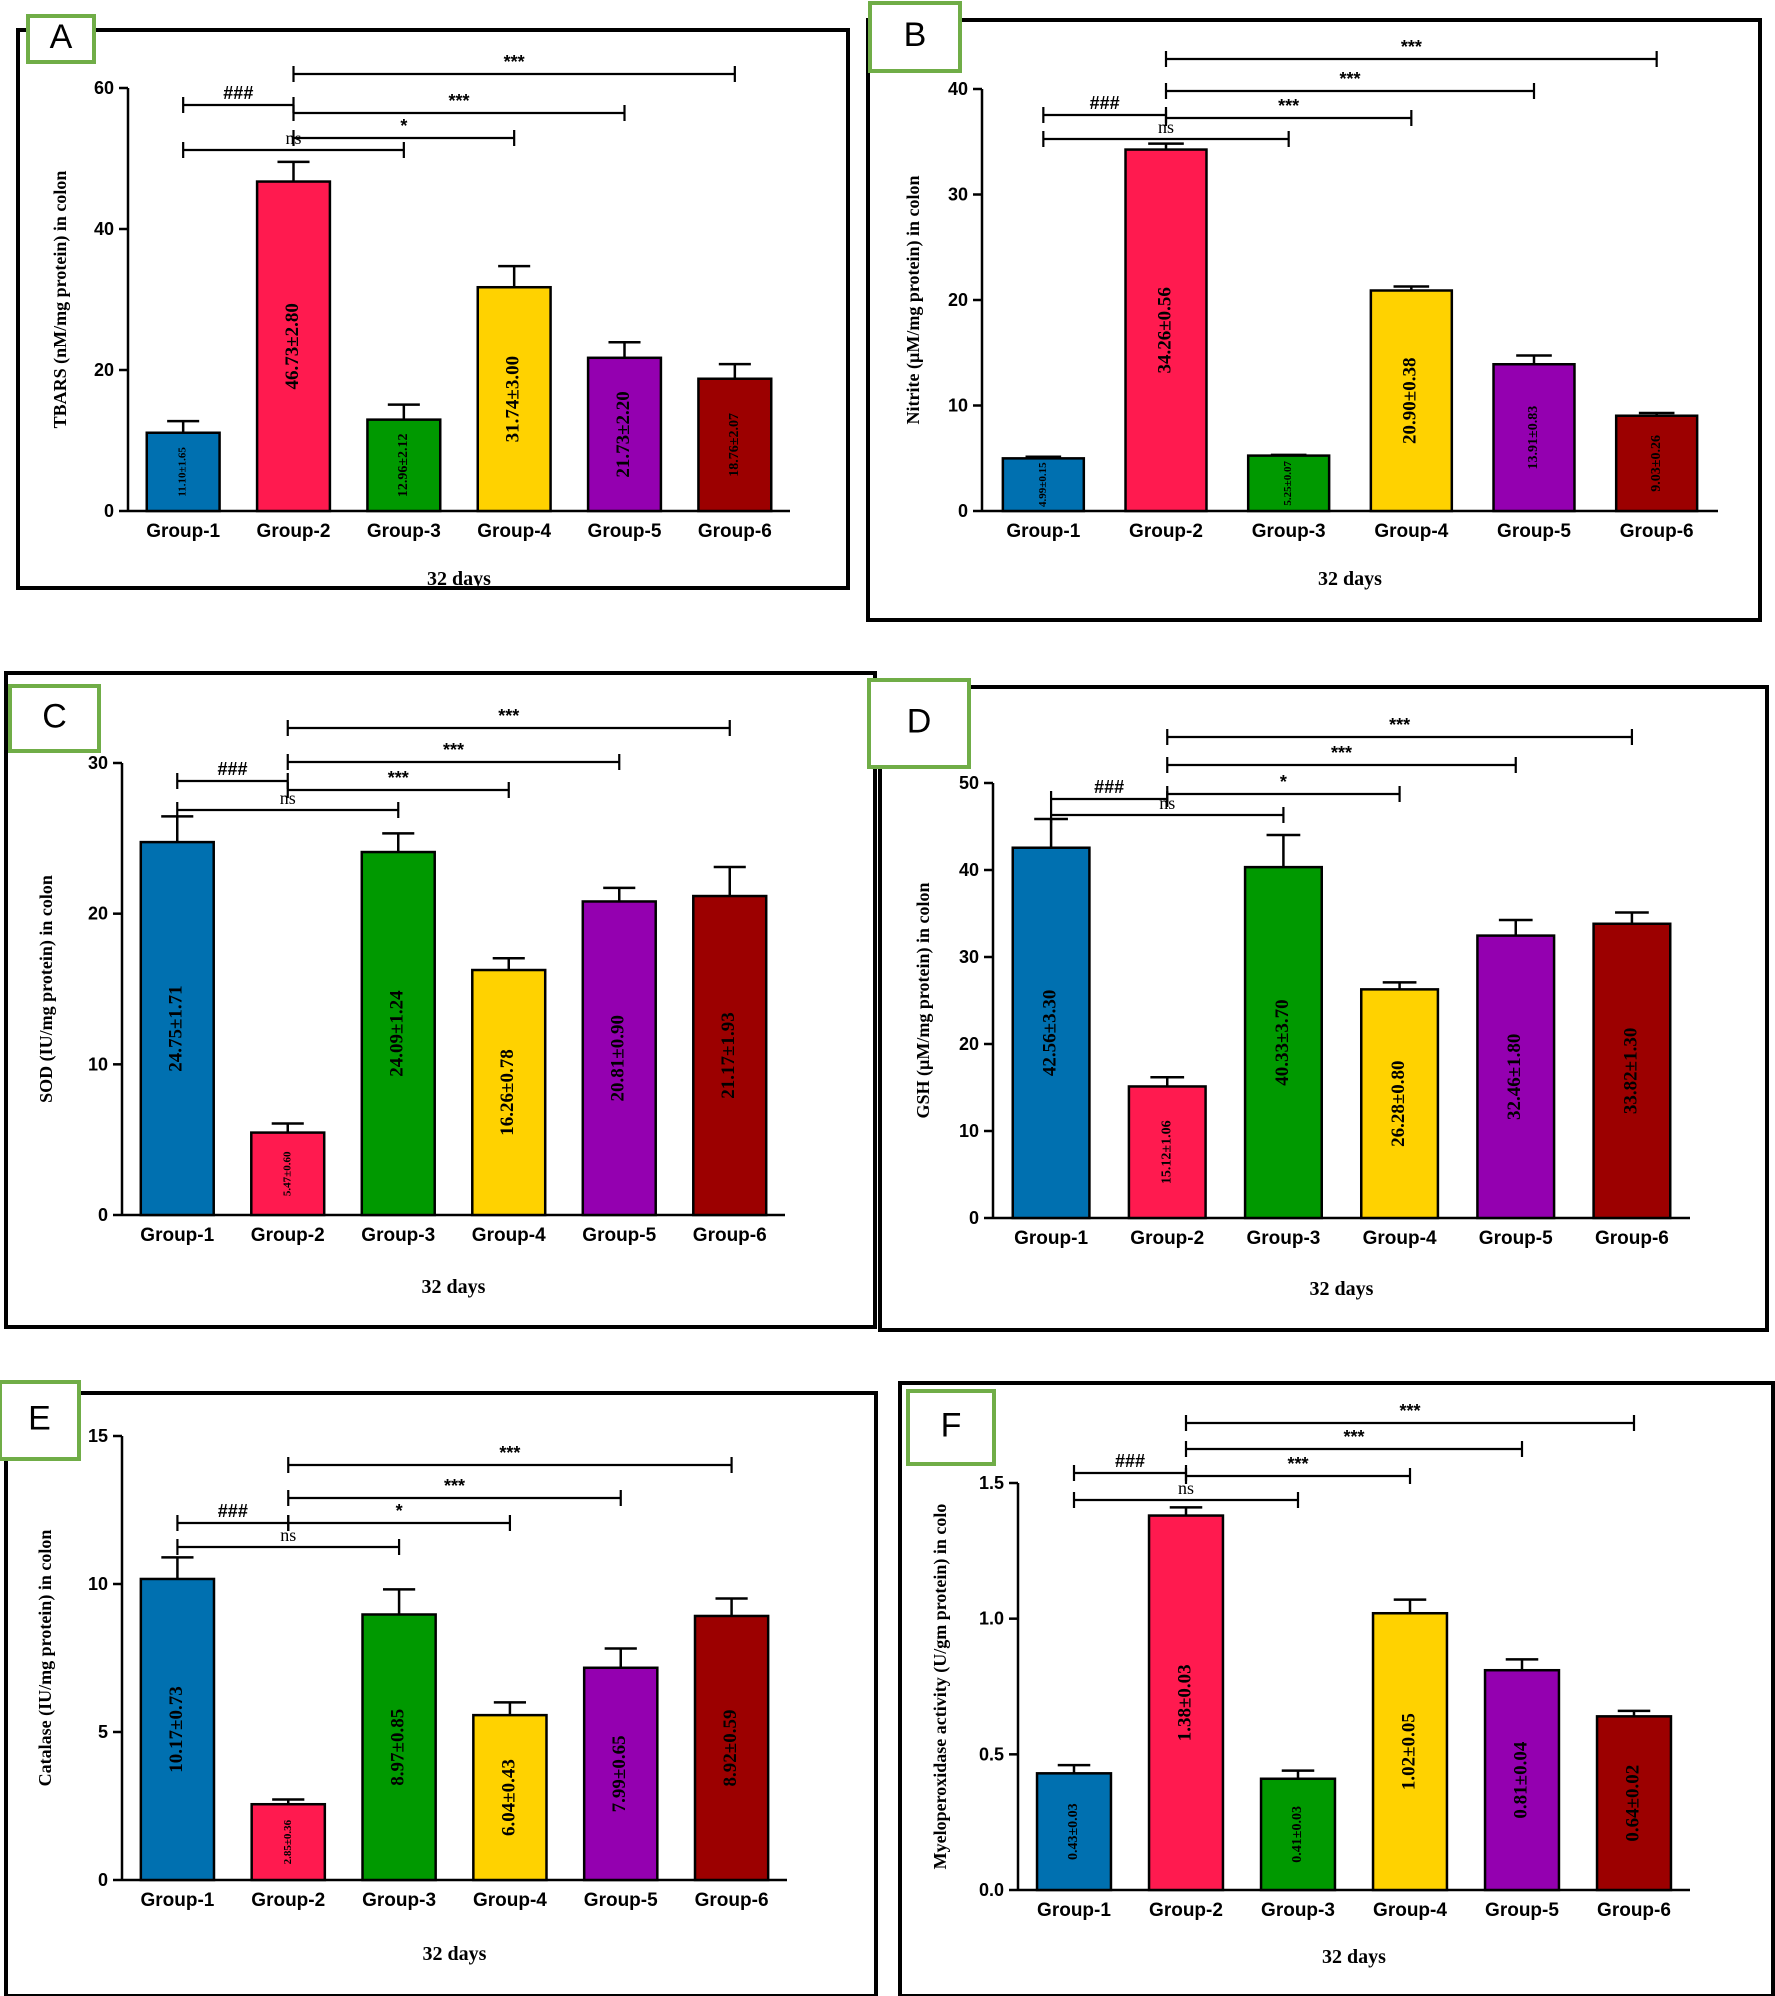  I want to click on bar-value-label: 7.99±0.65, so click(619, 1773).